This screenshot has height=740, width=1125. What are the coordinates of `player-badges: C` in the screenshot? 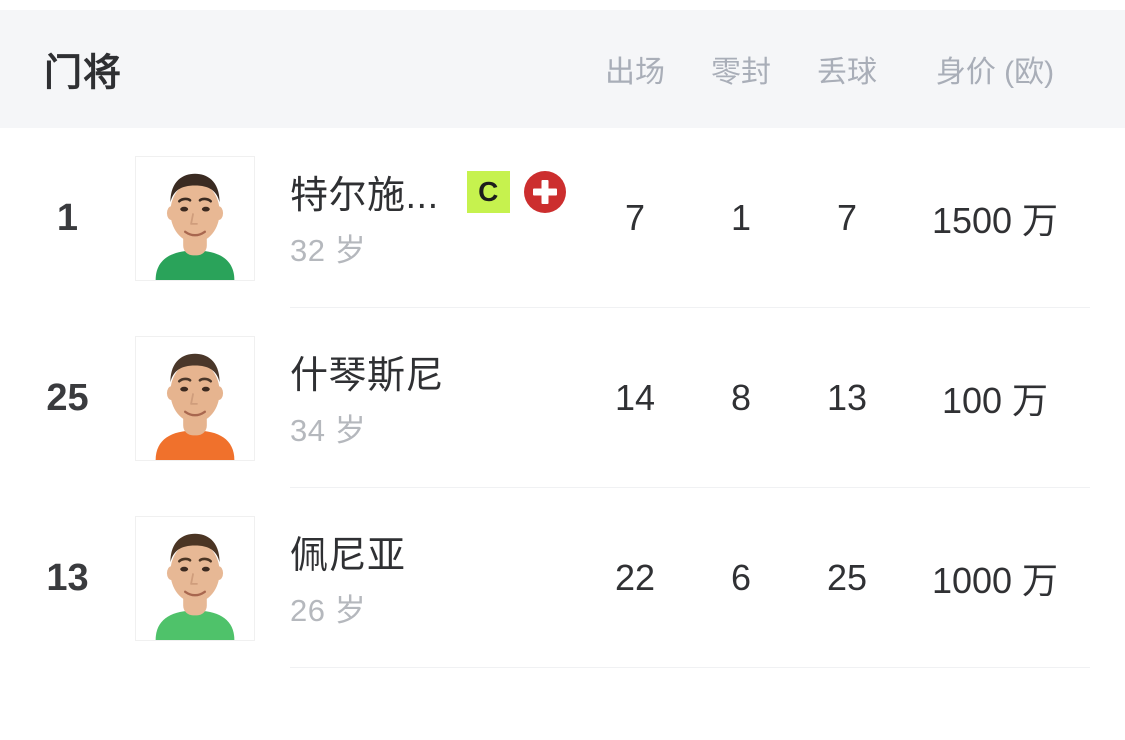 It's located at (516, 191).